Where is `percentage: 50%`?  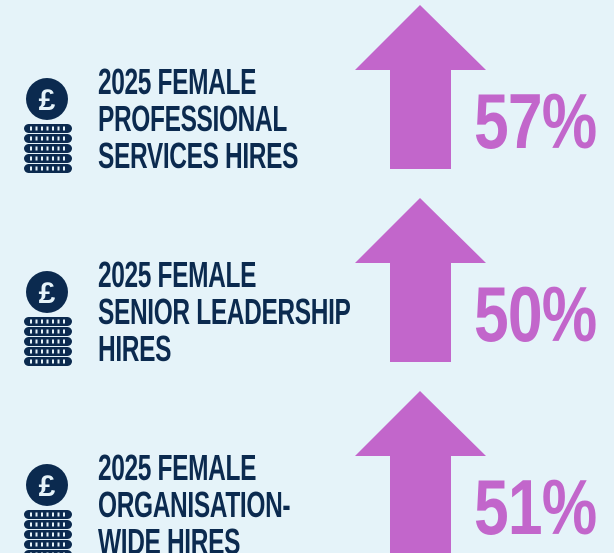 percentage: 50% is located at coordinates (535, 313).